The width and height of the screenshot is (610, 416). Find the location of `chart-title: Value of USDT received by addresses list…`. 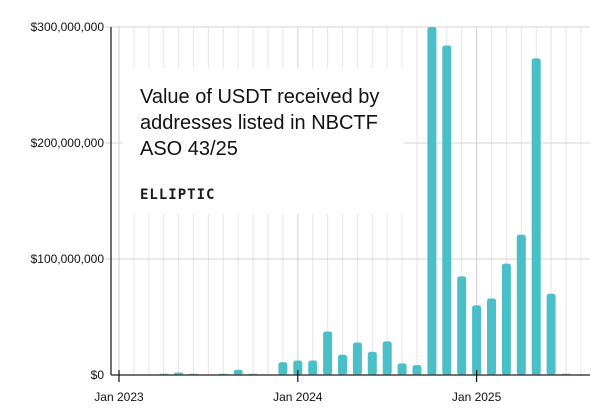

chart-title: Value of USDT received by addresses list… is located at coordinates (260, 123).